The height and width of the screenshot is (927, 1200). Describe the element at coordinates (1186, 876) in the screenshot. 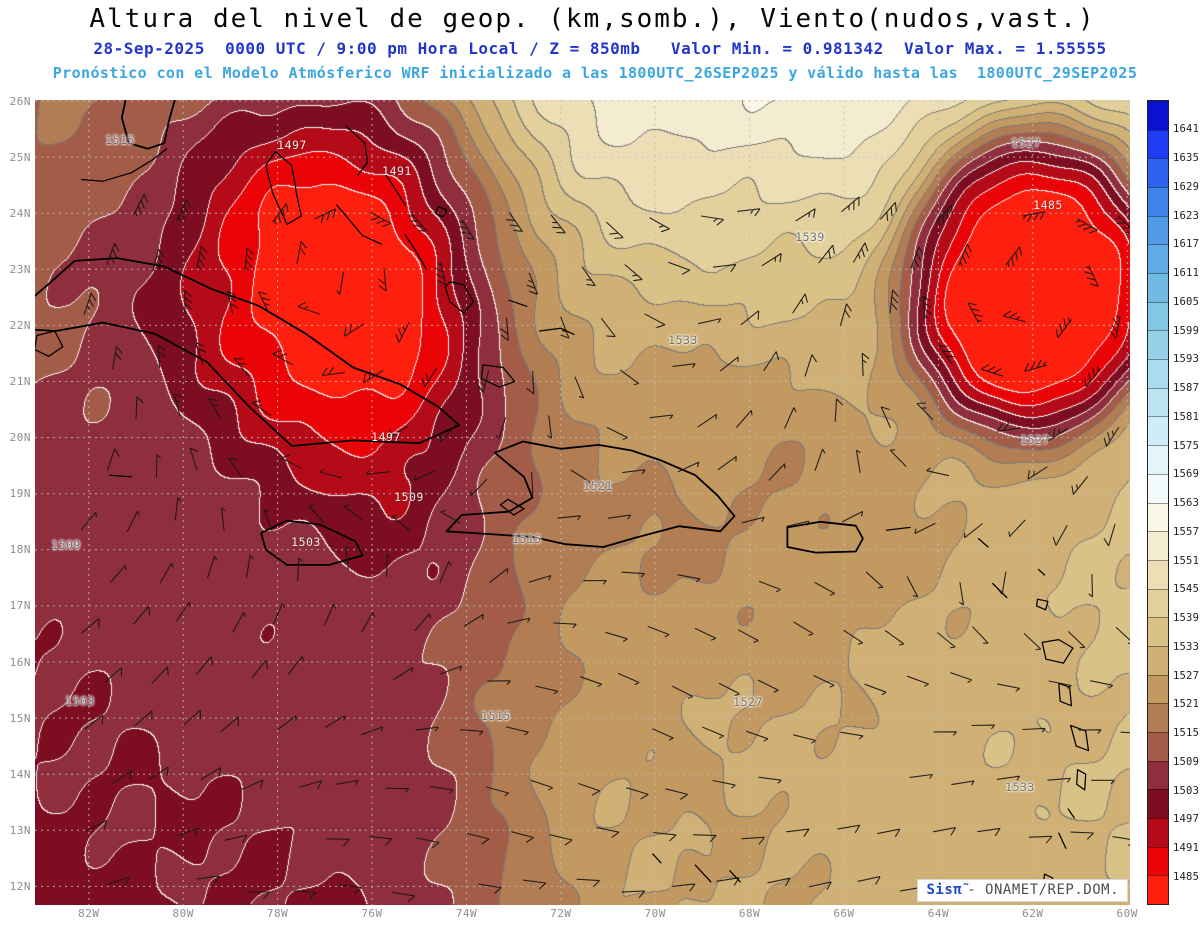

I see `colorbar-tick-label: 1485` at that location.